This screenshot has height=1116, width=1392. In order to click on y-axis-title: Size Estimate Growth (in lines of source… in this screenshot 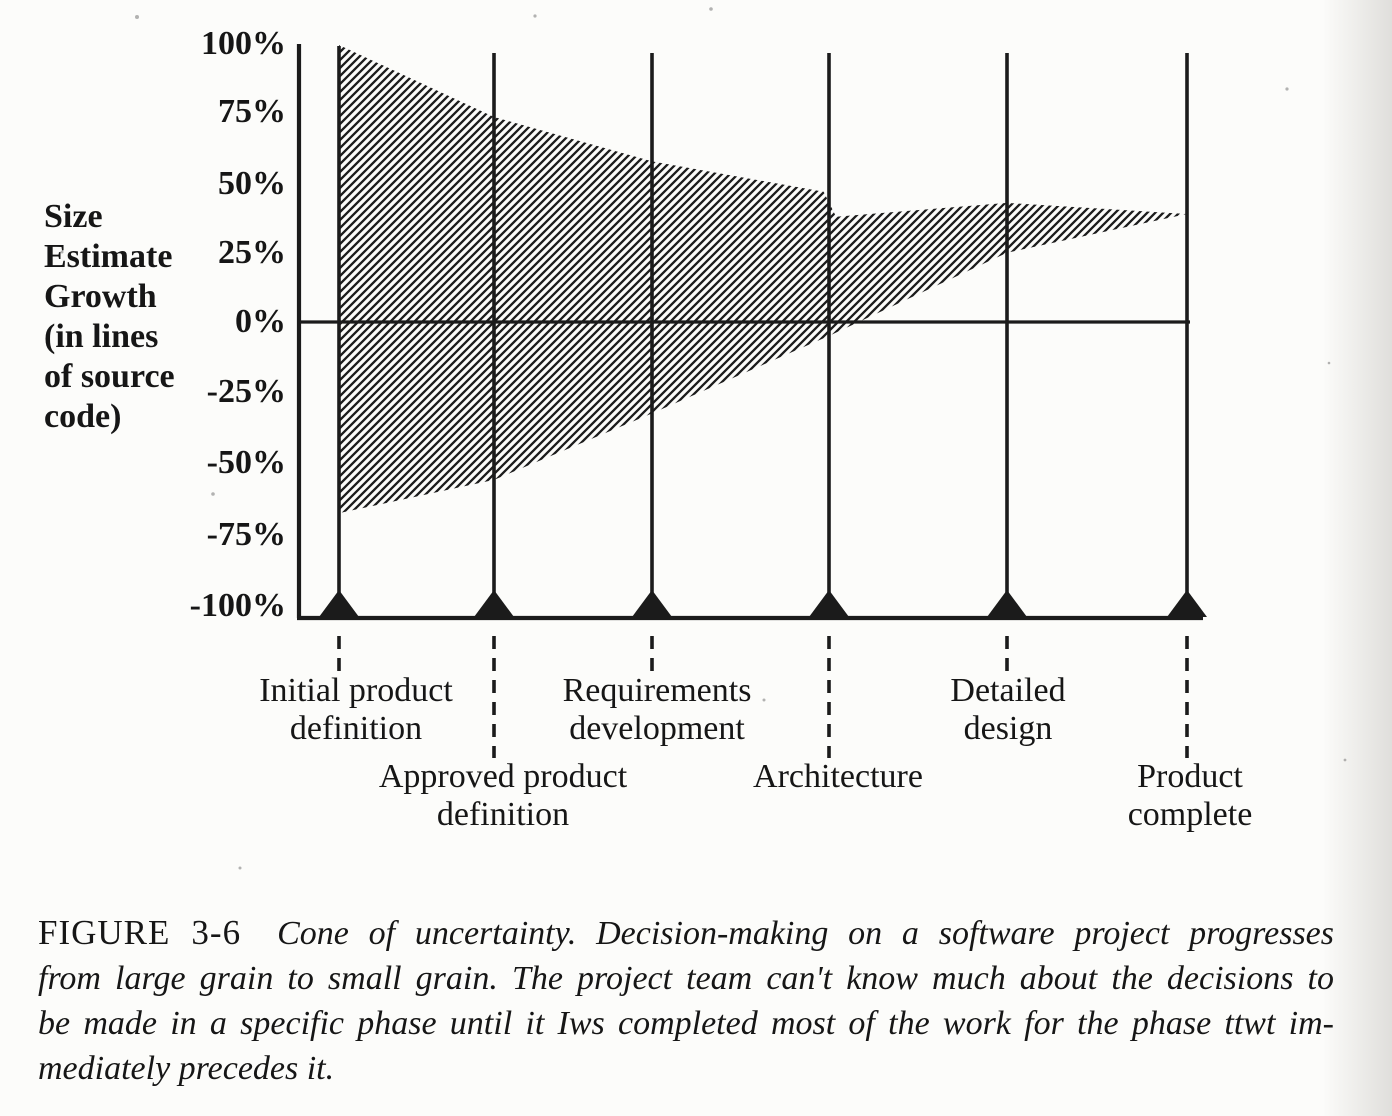, I will do `click(109, 316)`.